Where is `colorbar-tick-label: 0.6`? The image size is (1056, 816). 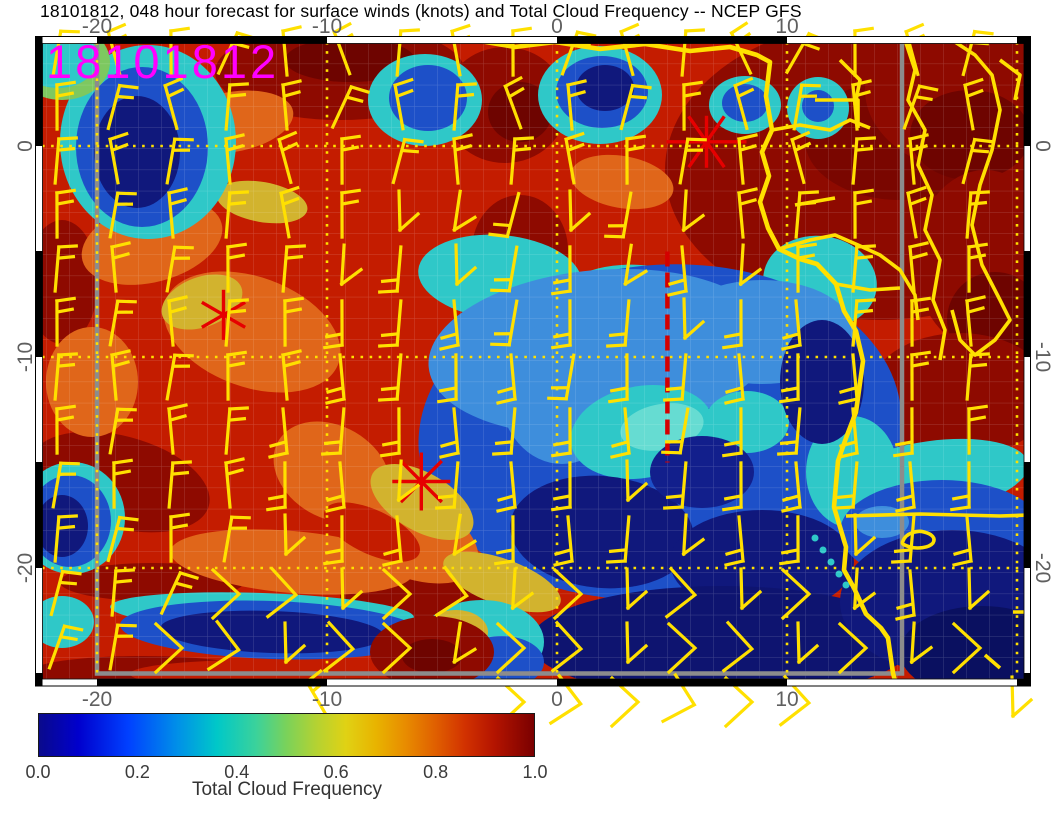
colorbar-tick-label: 0.6 is located at coordinates (336, 772).